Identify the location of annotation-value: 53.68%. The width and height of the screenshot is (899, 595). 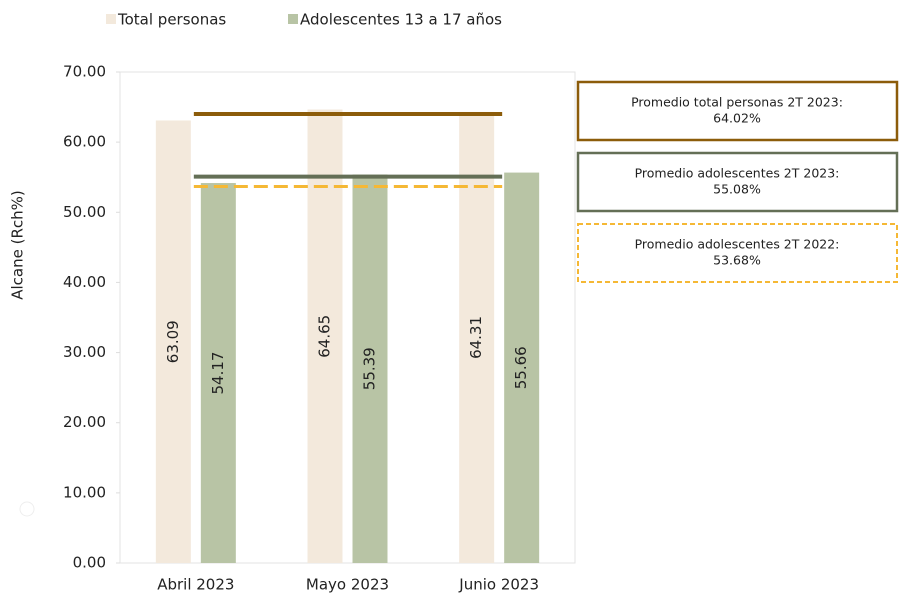
(737, 260).